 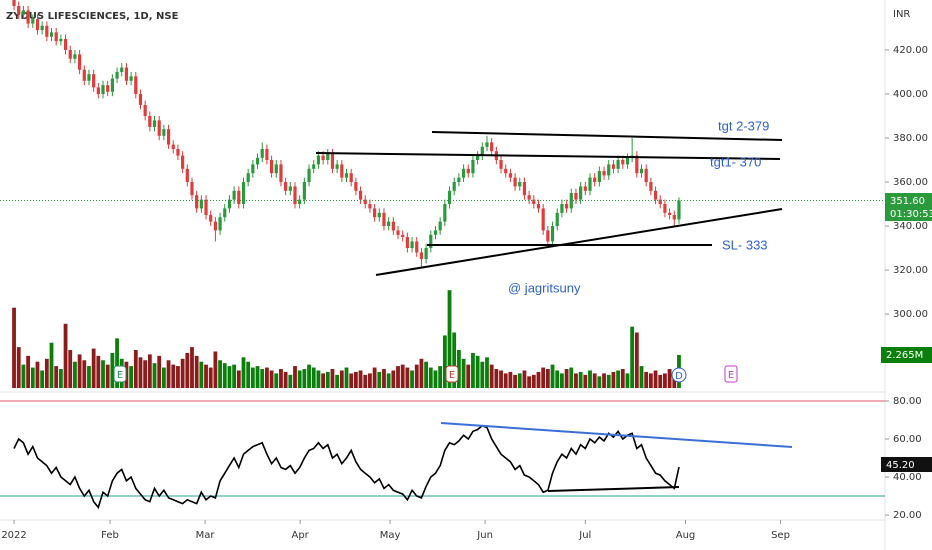 I want to click on countdown-label: 01:30:53, so click(x=911, y=214).